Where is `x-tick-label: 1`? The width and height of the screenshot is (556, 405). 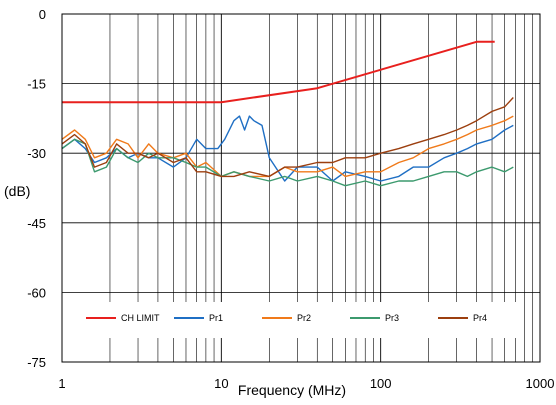
x-tick-label: 1 is located at coordinates (61, 383).